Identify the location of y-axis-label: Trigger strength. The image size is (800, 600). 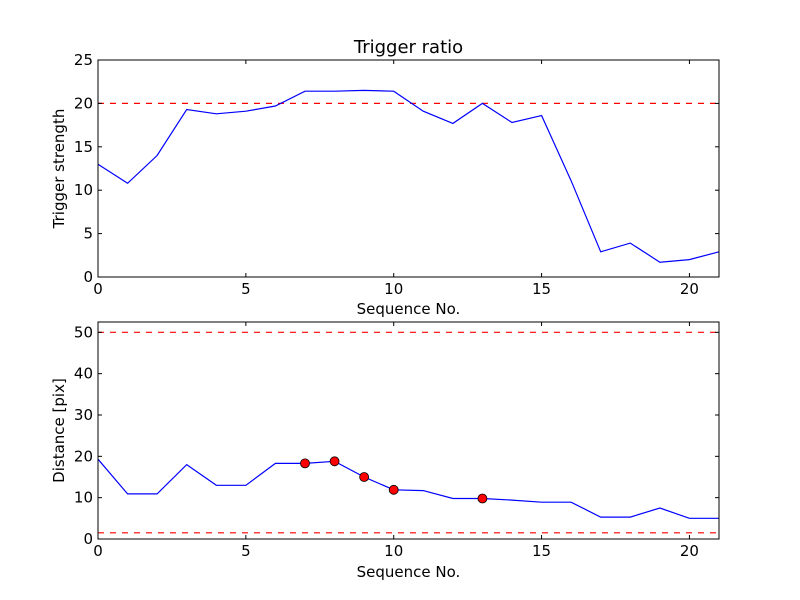
(59, 169).